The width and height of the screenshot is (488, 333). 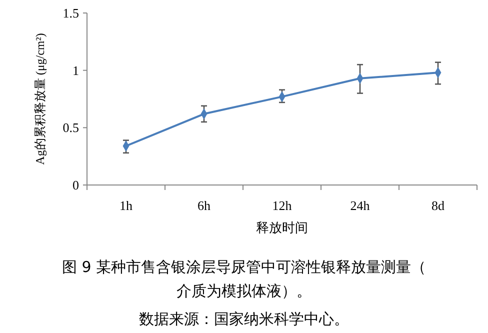 What do you see at coordinates (204, 205) in the screenshot?
I see `x-tick-label: 6h` at bounding box center [204, 205].